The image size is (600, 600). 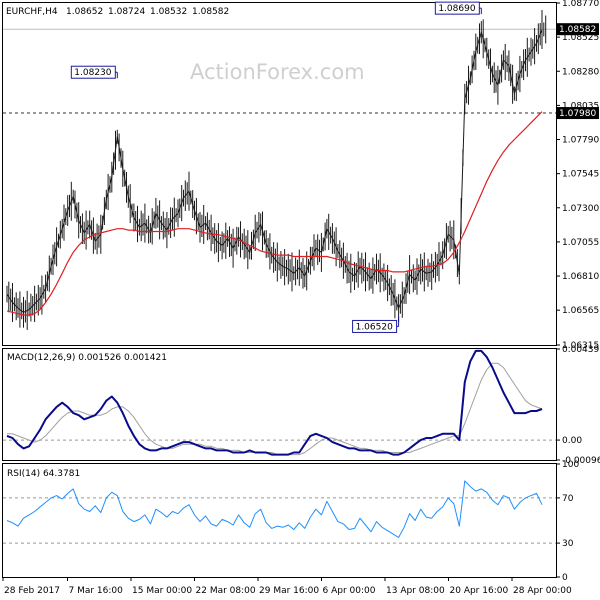 I want to click on rsi-line, so click(x=274, y=509).